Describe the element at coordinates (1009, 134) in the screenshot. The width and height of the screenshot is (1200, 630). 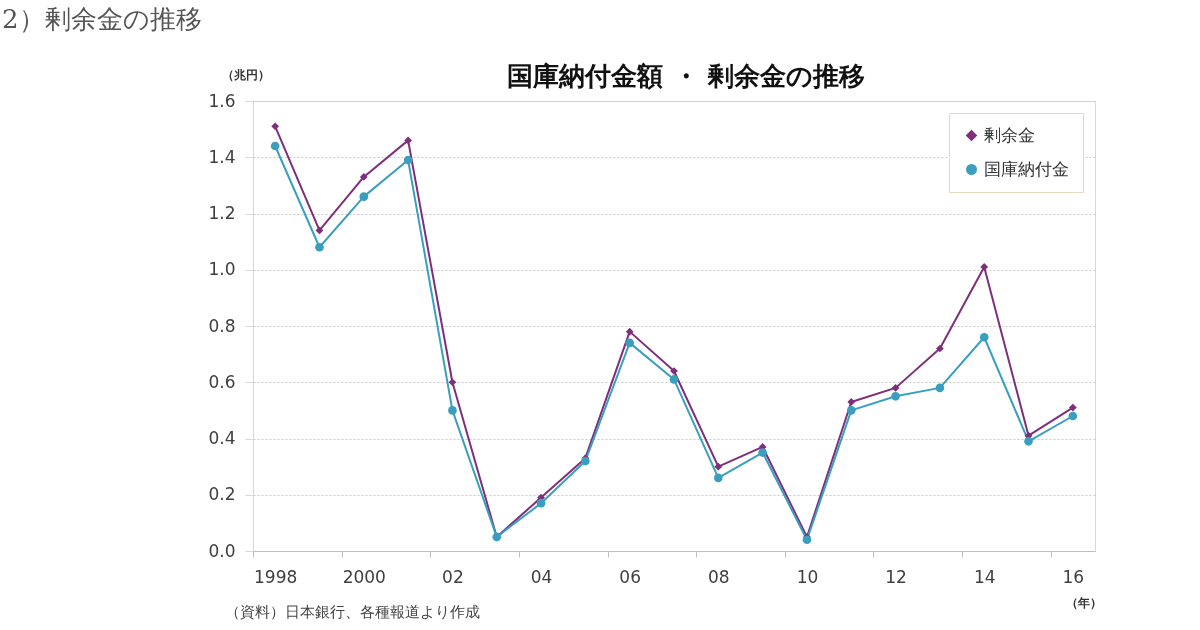
I see `legend-label: 剰余金` at that location.